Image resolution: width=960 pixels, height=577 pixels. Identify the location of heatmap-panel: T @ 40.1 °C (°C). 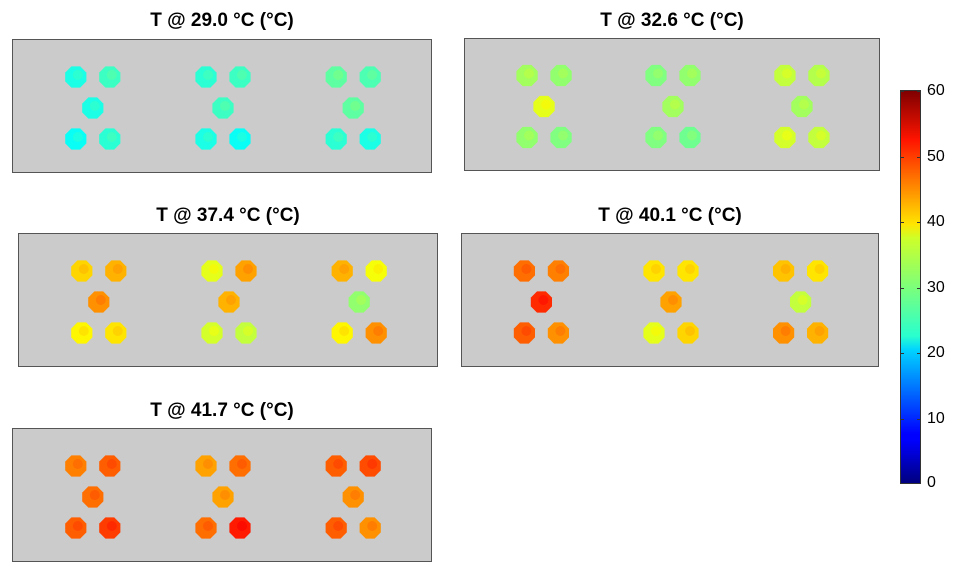
(670, 286).